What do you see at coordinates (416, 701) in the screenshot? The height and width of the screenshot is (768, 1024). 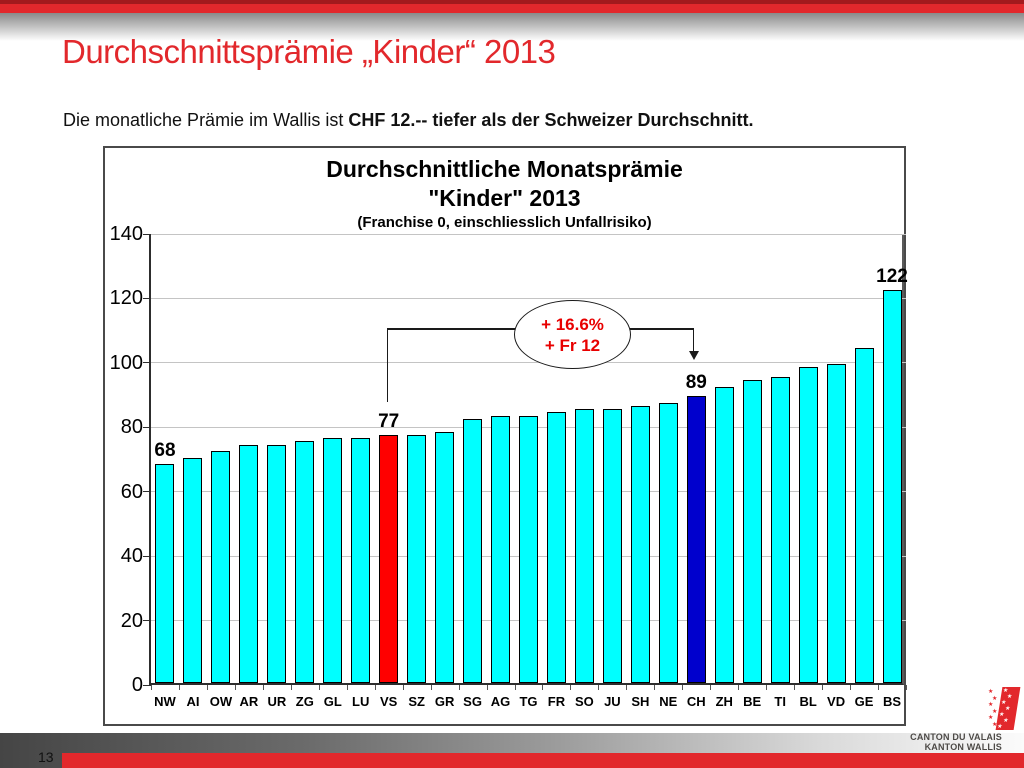 I see `x-axis-label-SZ: SZ` at bounding box center [416, 701].